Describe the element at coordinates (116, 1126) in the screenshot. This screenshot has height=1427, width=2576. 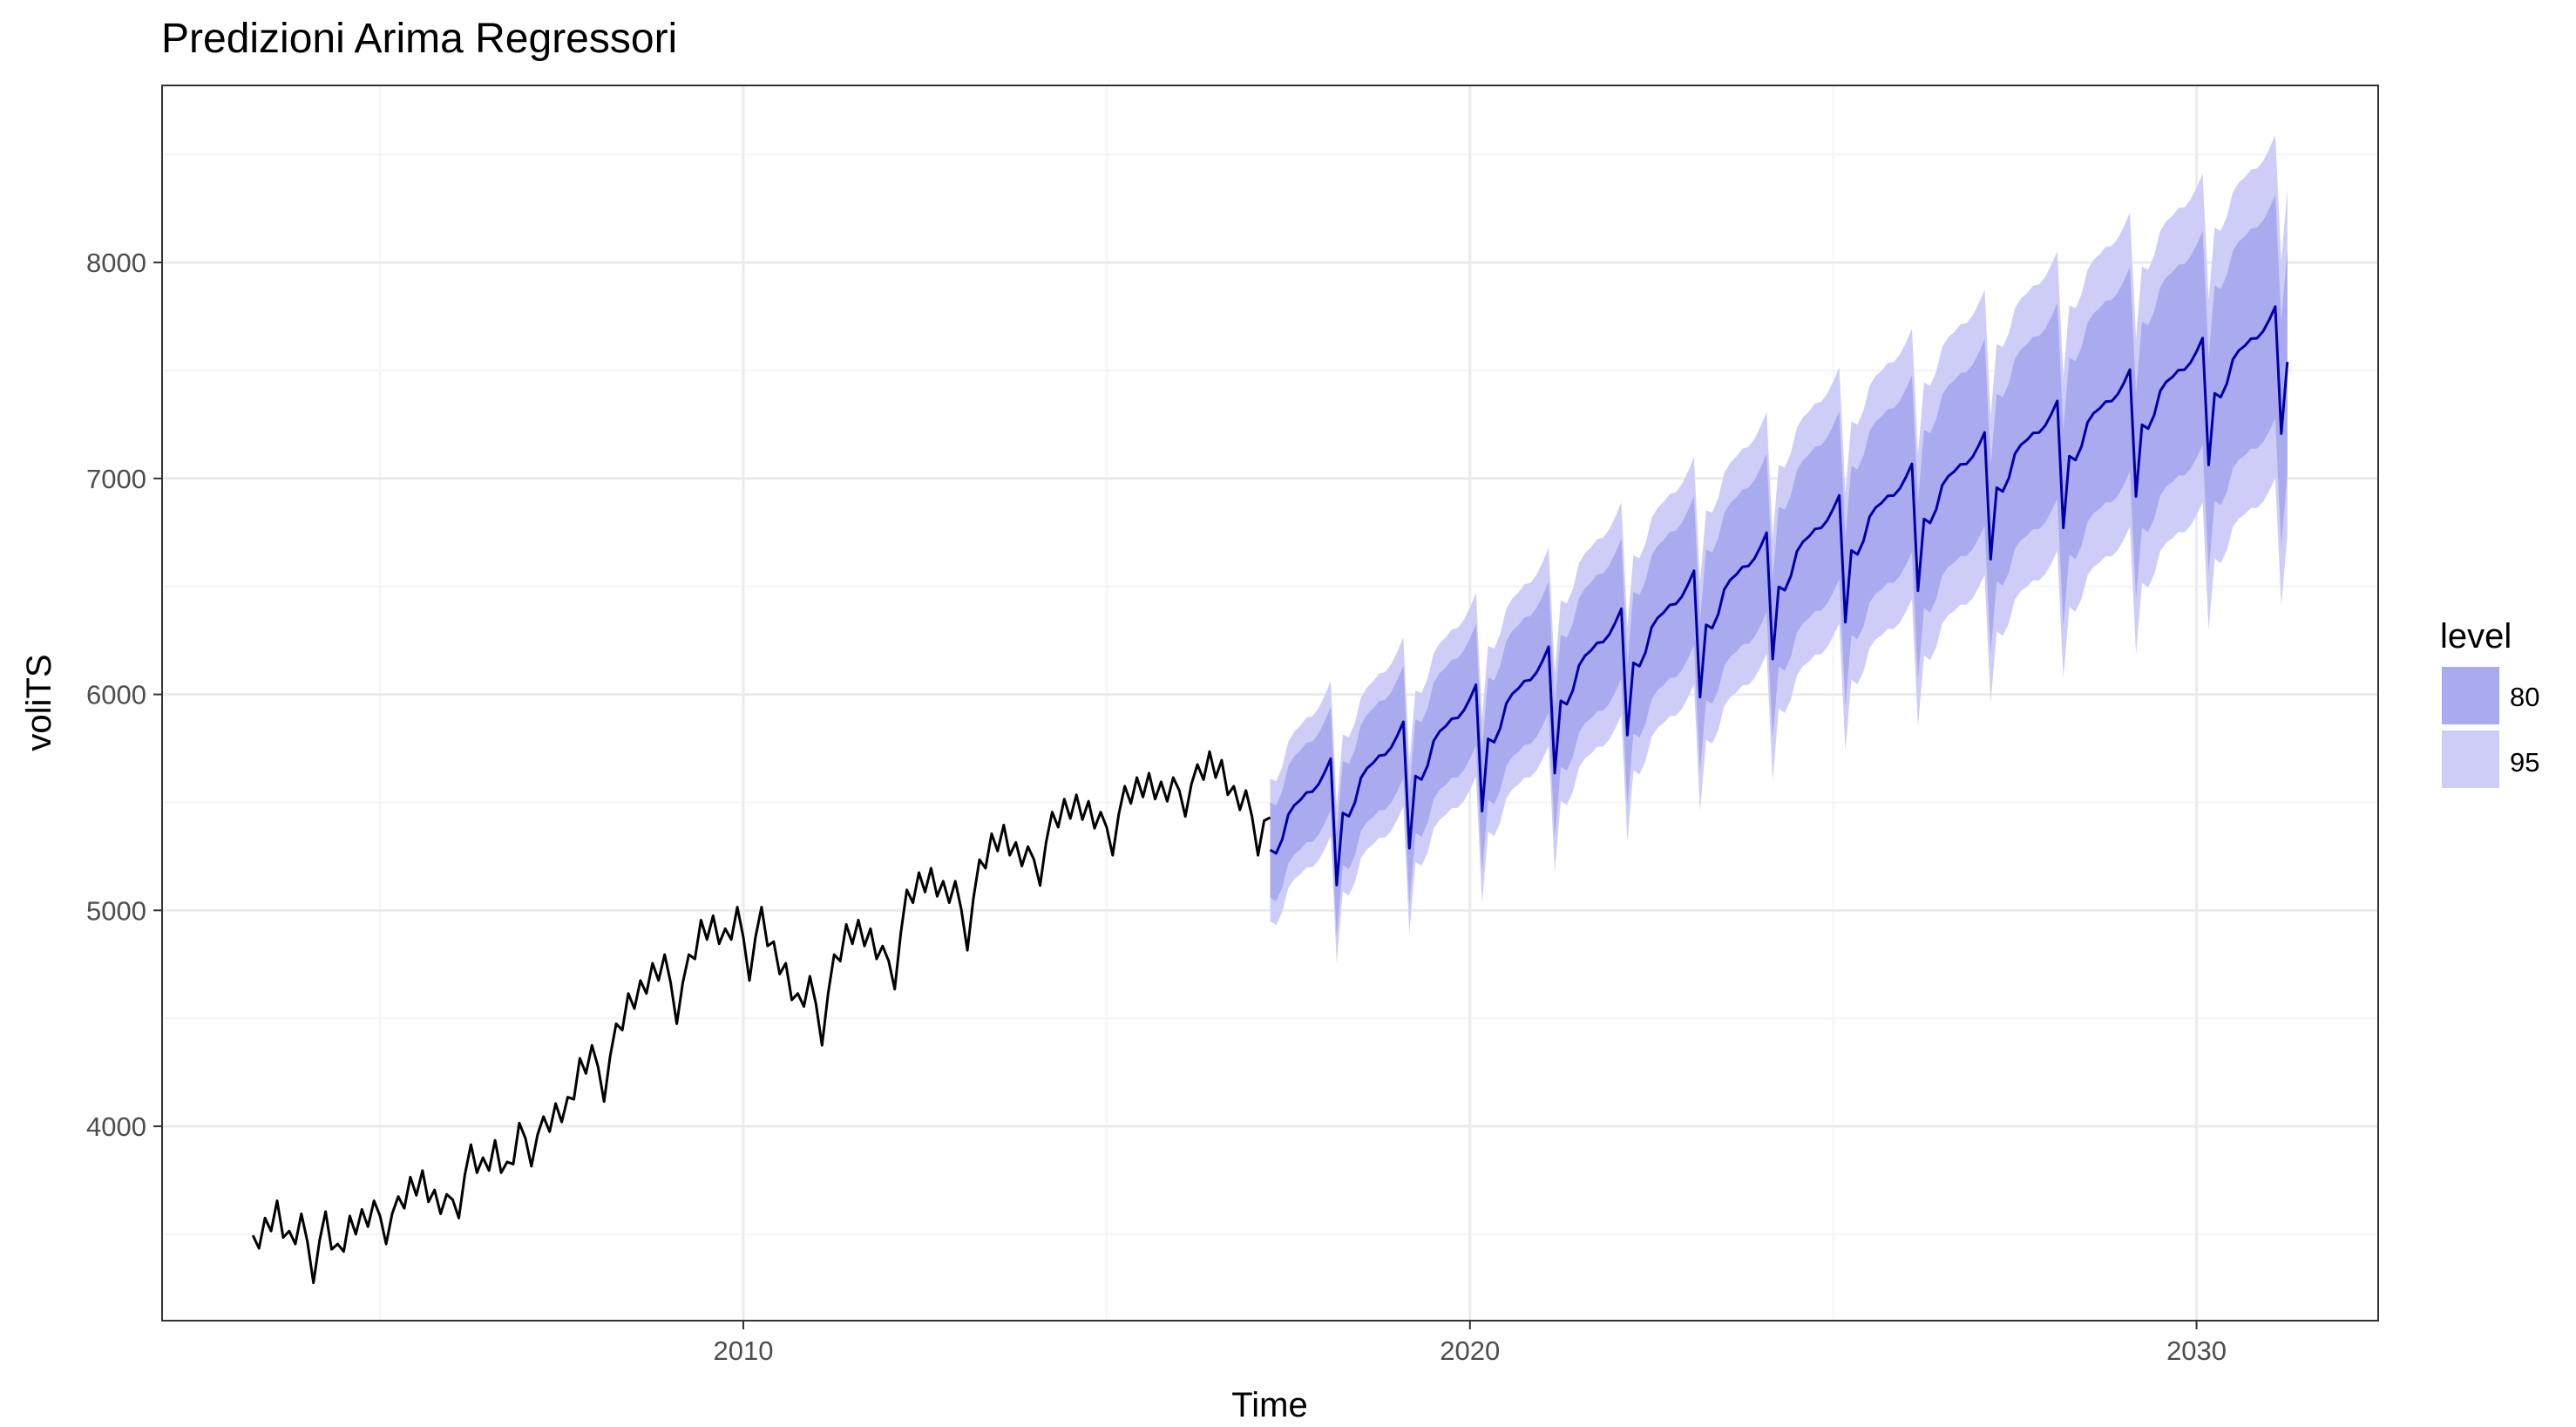
I see `y-tick-label: 4000` at that location.